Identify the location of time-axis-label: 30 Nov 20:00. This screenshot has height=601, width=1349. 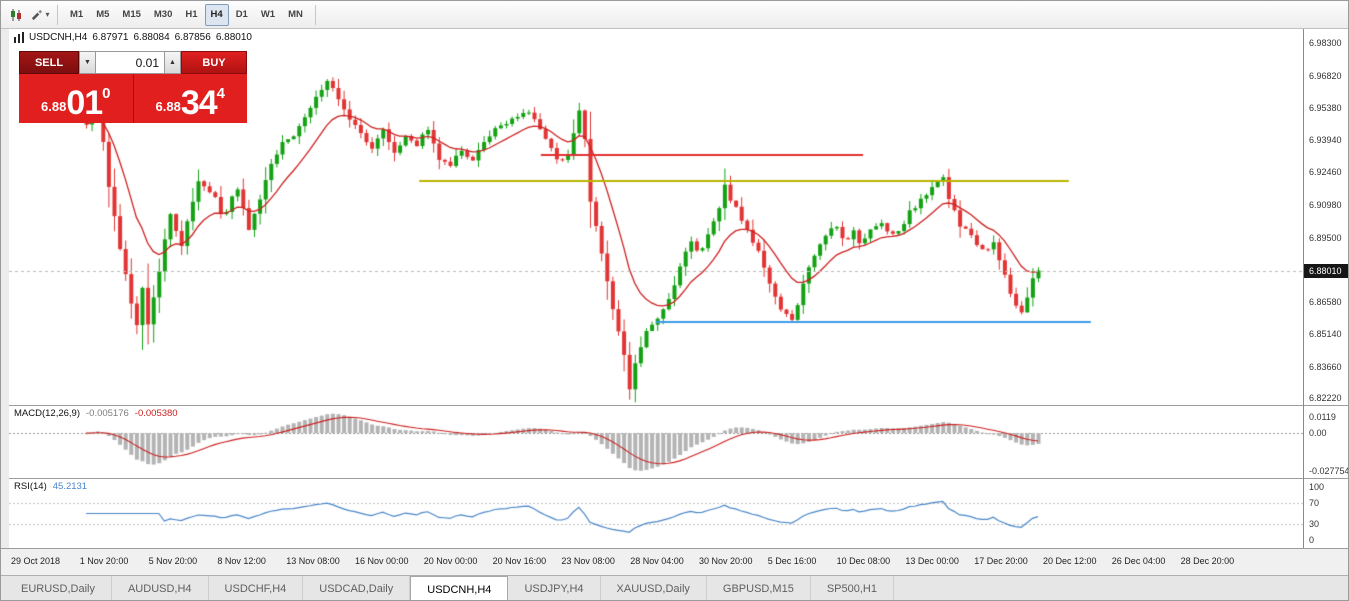
(726, 561).